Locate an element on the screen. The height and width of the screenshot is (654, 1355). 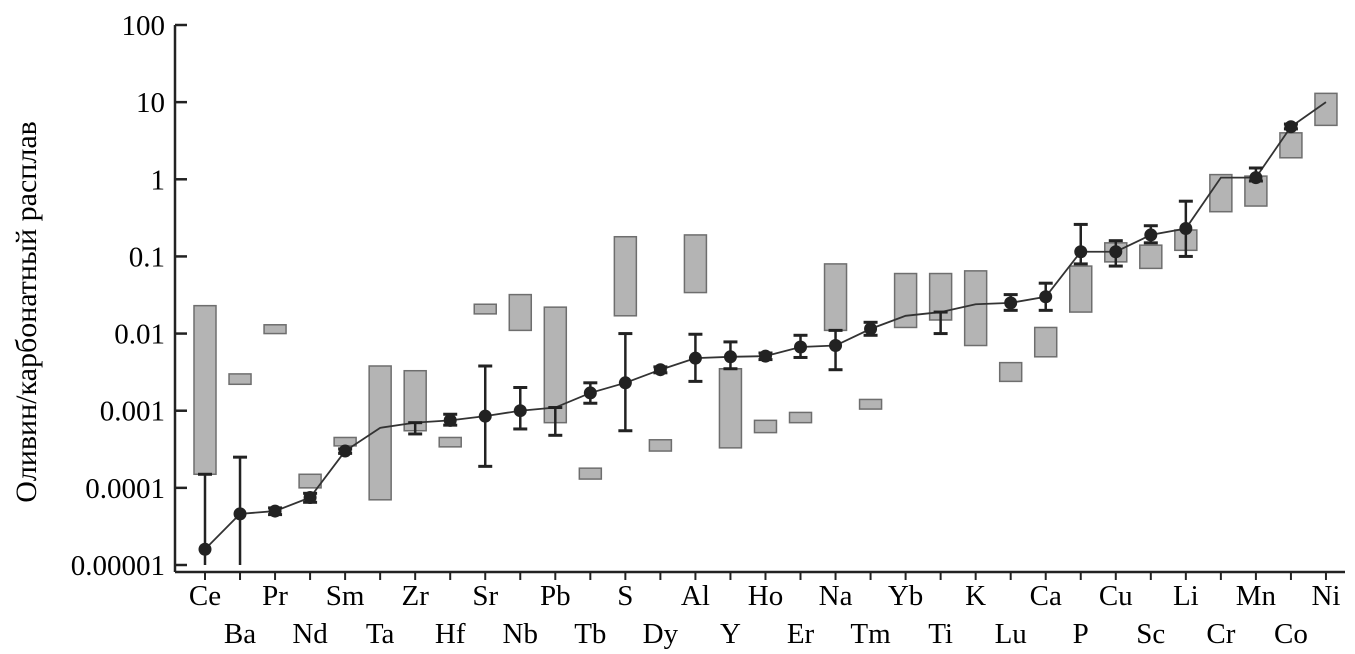
y-tick-label: 0.1 is located at coordinates (147, 257).